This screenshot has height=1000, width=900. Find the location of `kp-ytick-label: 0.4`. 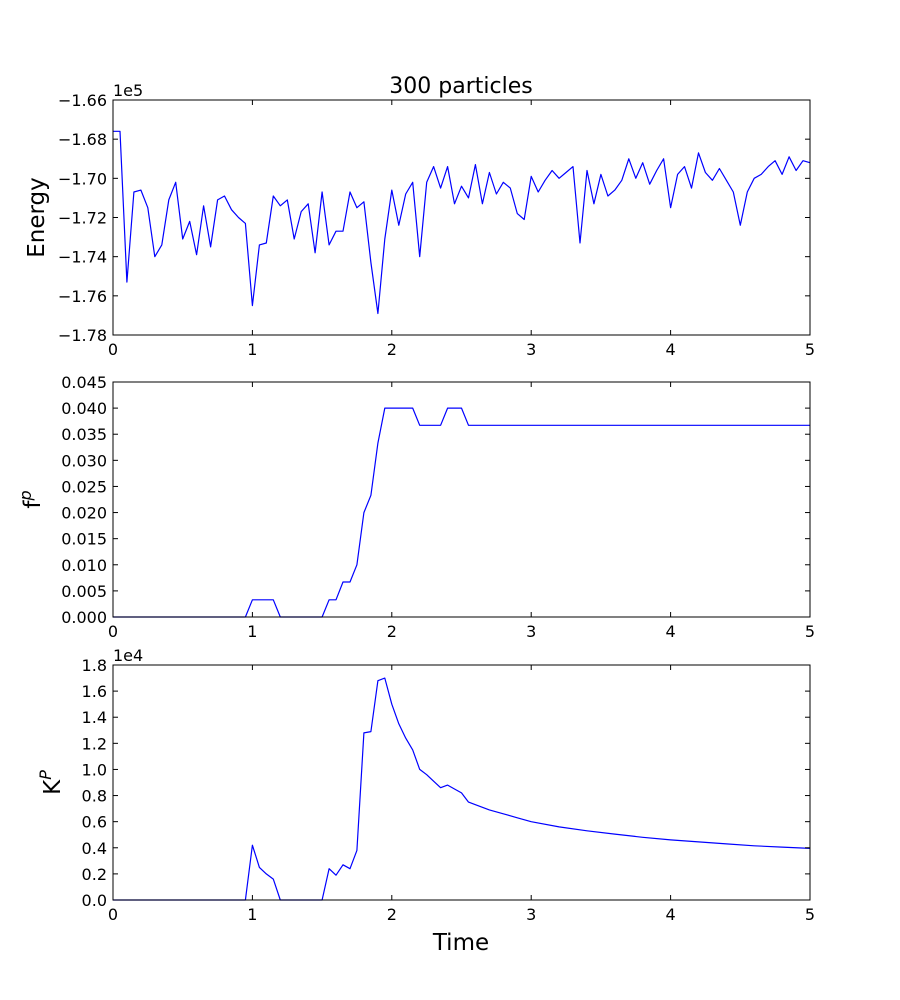

kp-ytick-label: 0.4 is located at coordinates (94, 848).